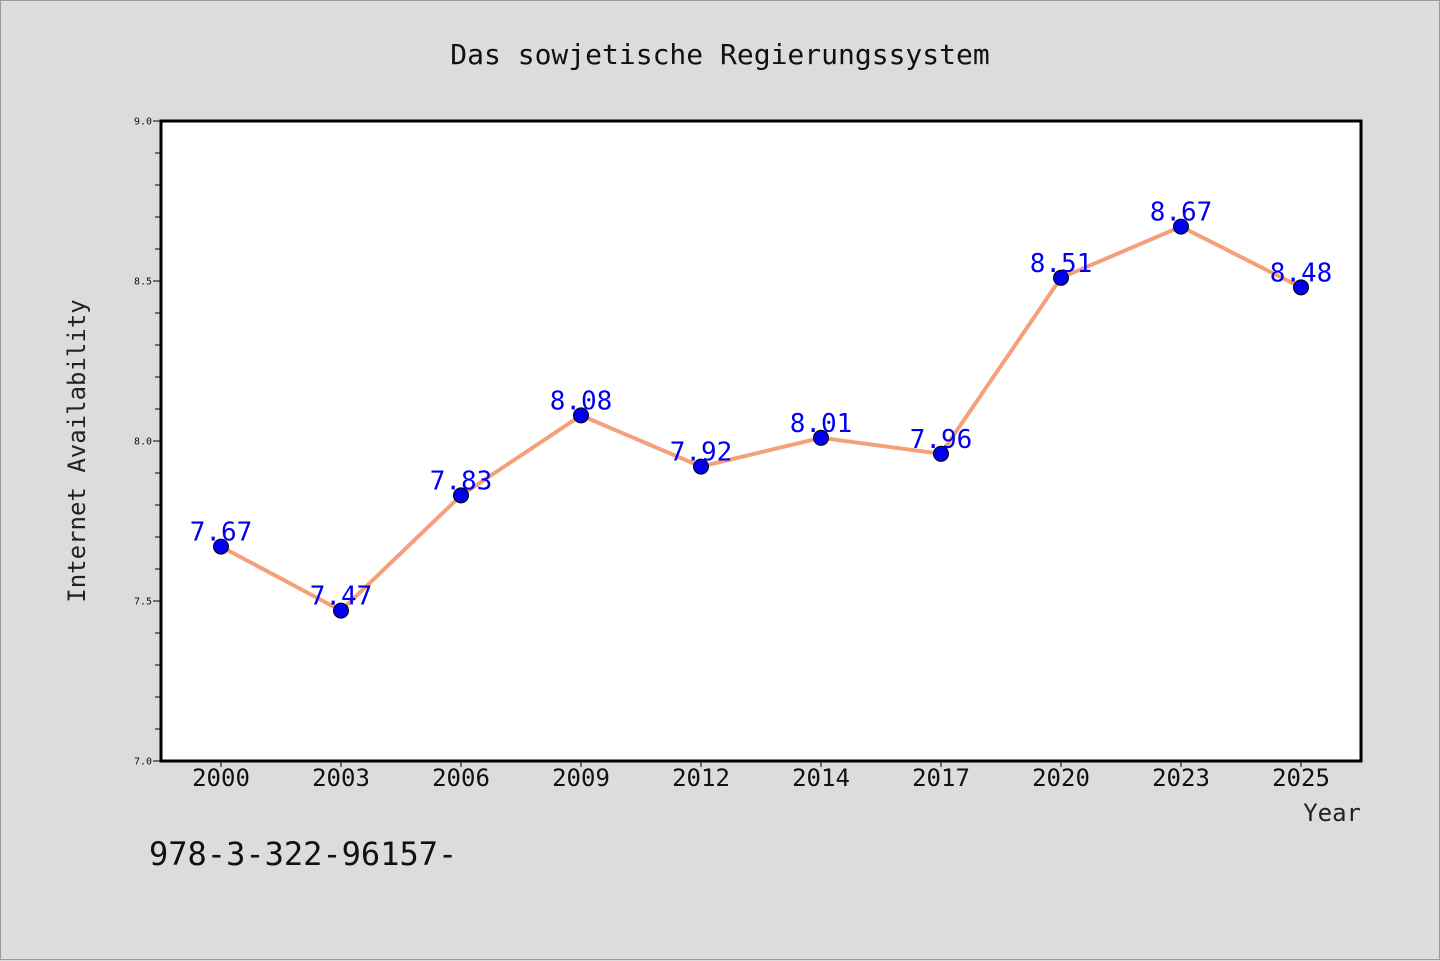  I want to click on x-axis: 2000 2003 2006 2009 2012 2014 2017 2020 2023 2025, so click(761, 776).